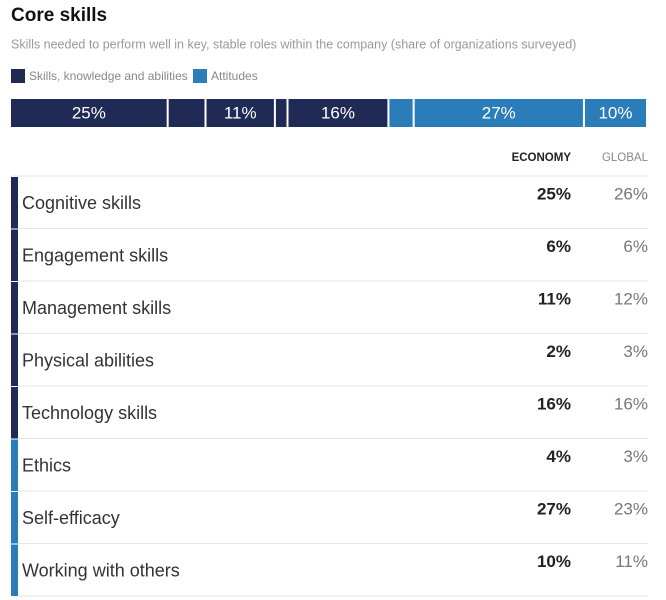  What do you see at coordinates (95, 255) in the screenshot?
I see `row-label: Engagement skills` at bounding box center [95, 255].